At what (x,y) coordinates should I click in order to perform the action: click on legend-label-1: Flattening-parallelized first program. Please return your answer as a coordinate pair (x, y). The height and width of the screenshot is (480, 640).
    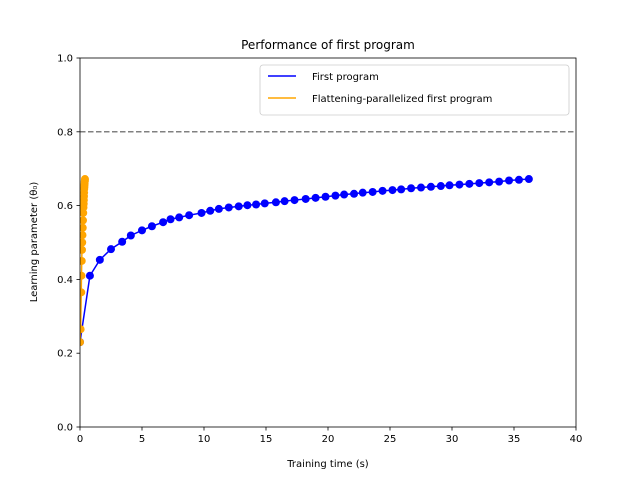
    Looking at the image, I should click on (402, 99).